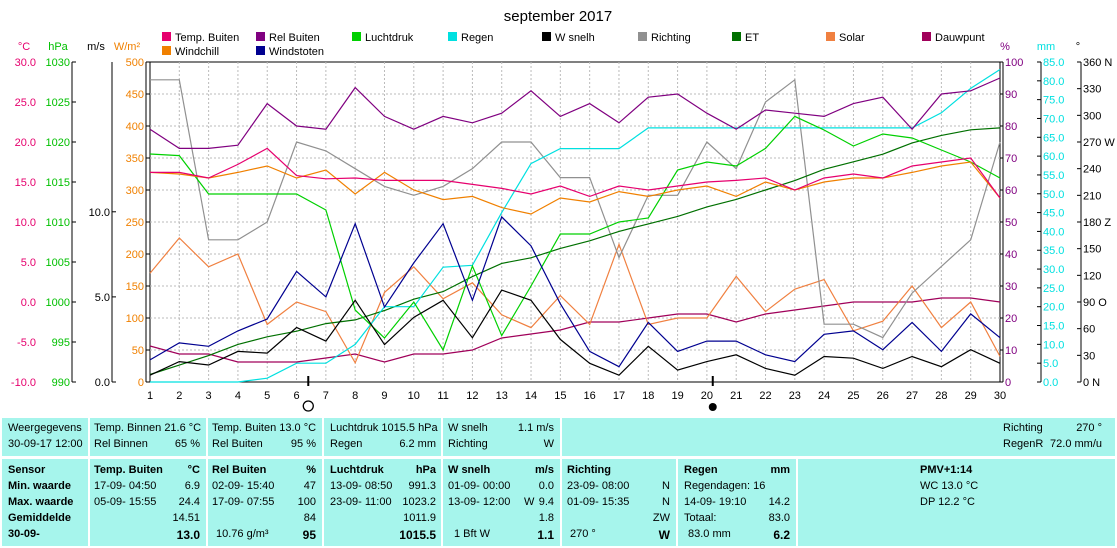 The height and width of the screenshot is (548, 1117). Describe the element at coordinates (575, 173) in the screenshot. I see `series-line-temp-buiten` at that location.